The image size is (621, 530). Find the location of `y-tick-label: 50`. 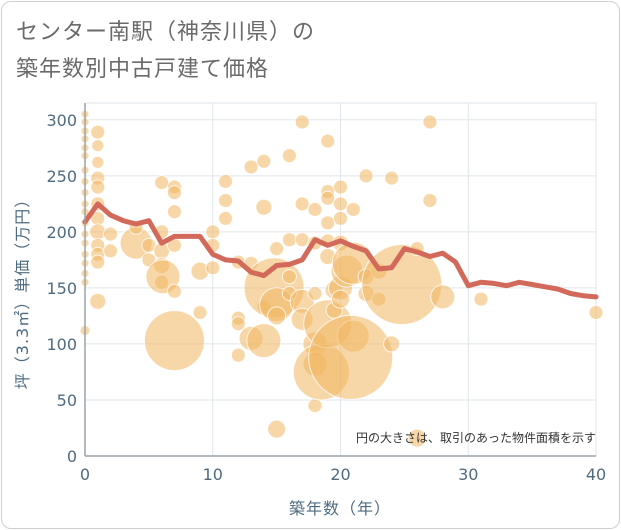

y-tick-label: 50 is located at coordinates (67, 400).